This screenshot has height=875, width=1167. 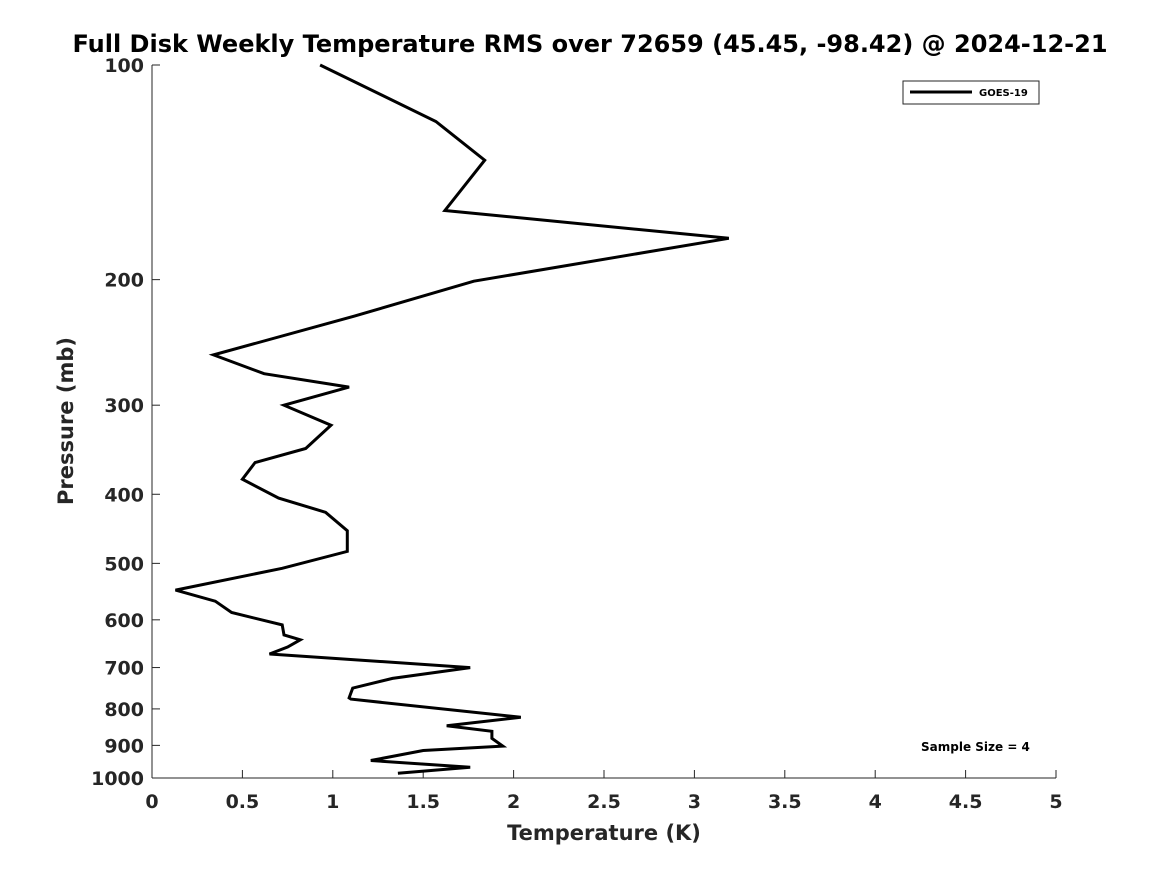 I want to click on y-tick-label: 700, so click(x=124, y=669).